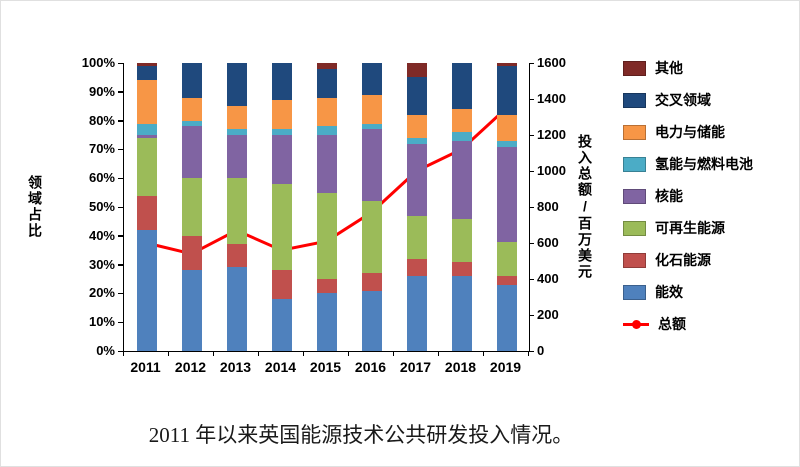 The width and height of the screenshot is (800, 467). What do you see at coordinates (101, 178) in the screenshot?
I see `left-axis-tick-label: 60%` at bounding box center [101, 178].